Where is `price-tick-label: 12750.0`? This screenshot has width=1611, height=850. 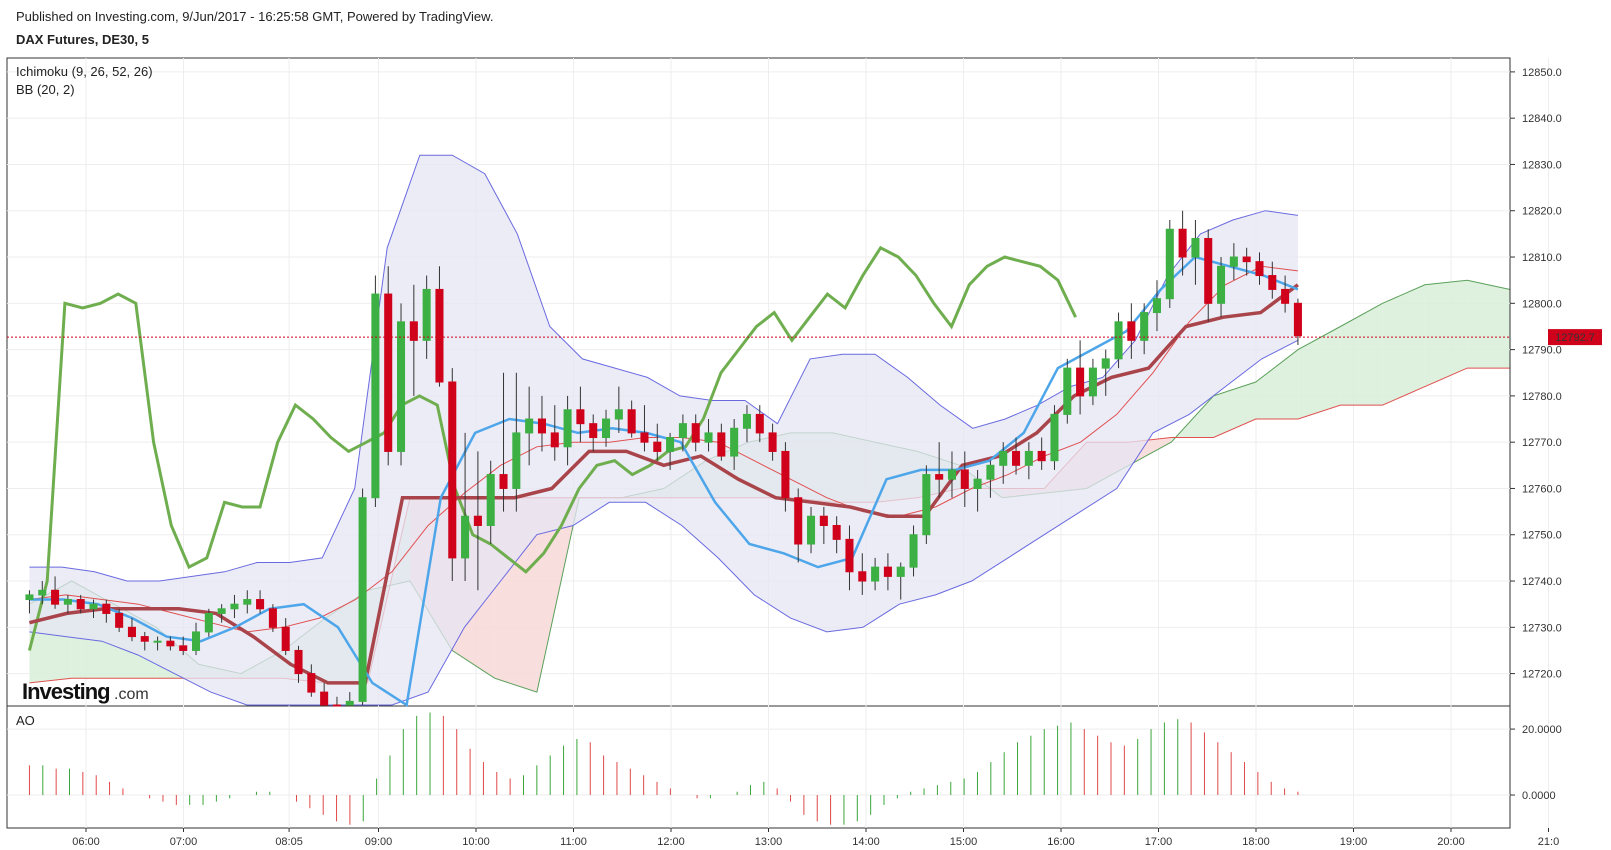
price-tick-label: 12750.0 is located at coordinates (1542, 536).